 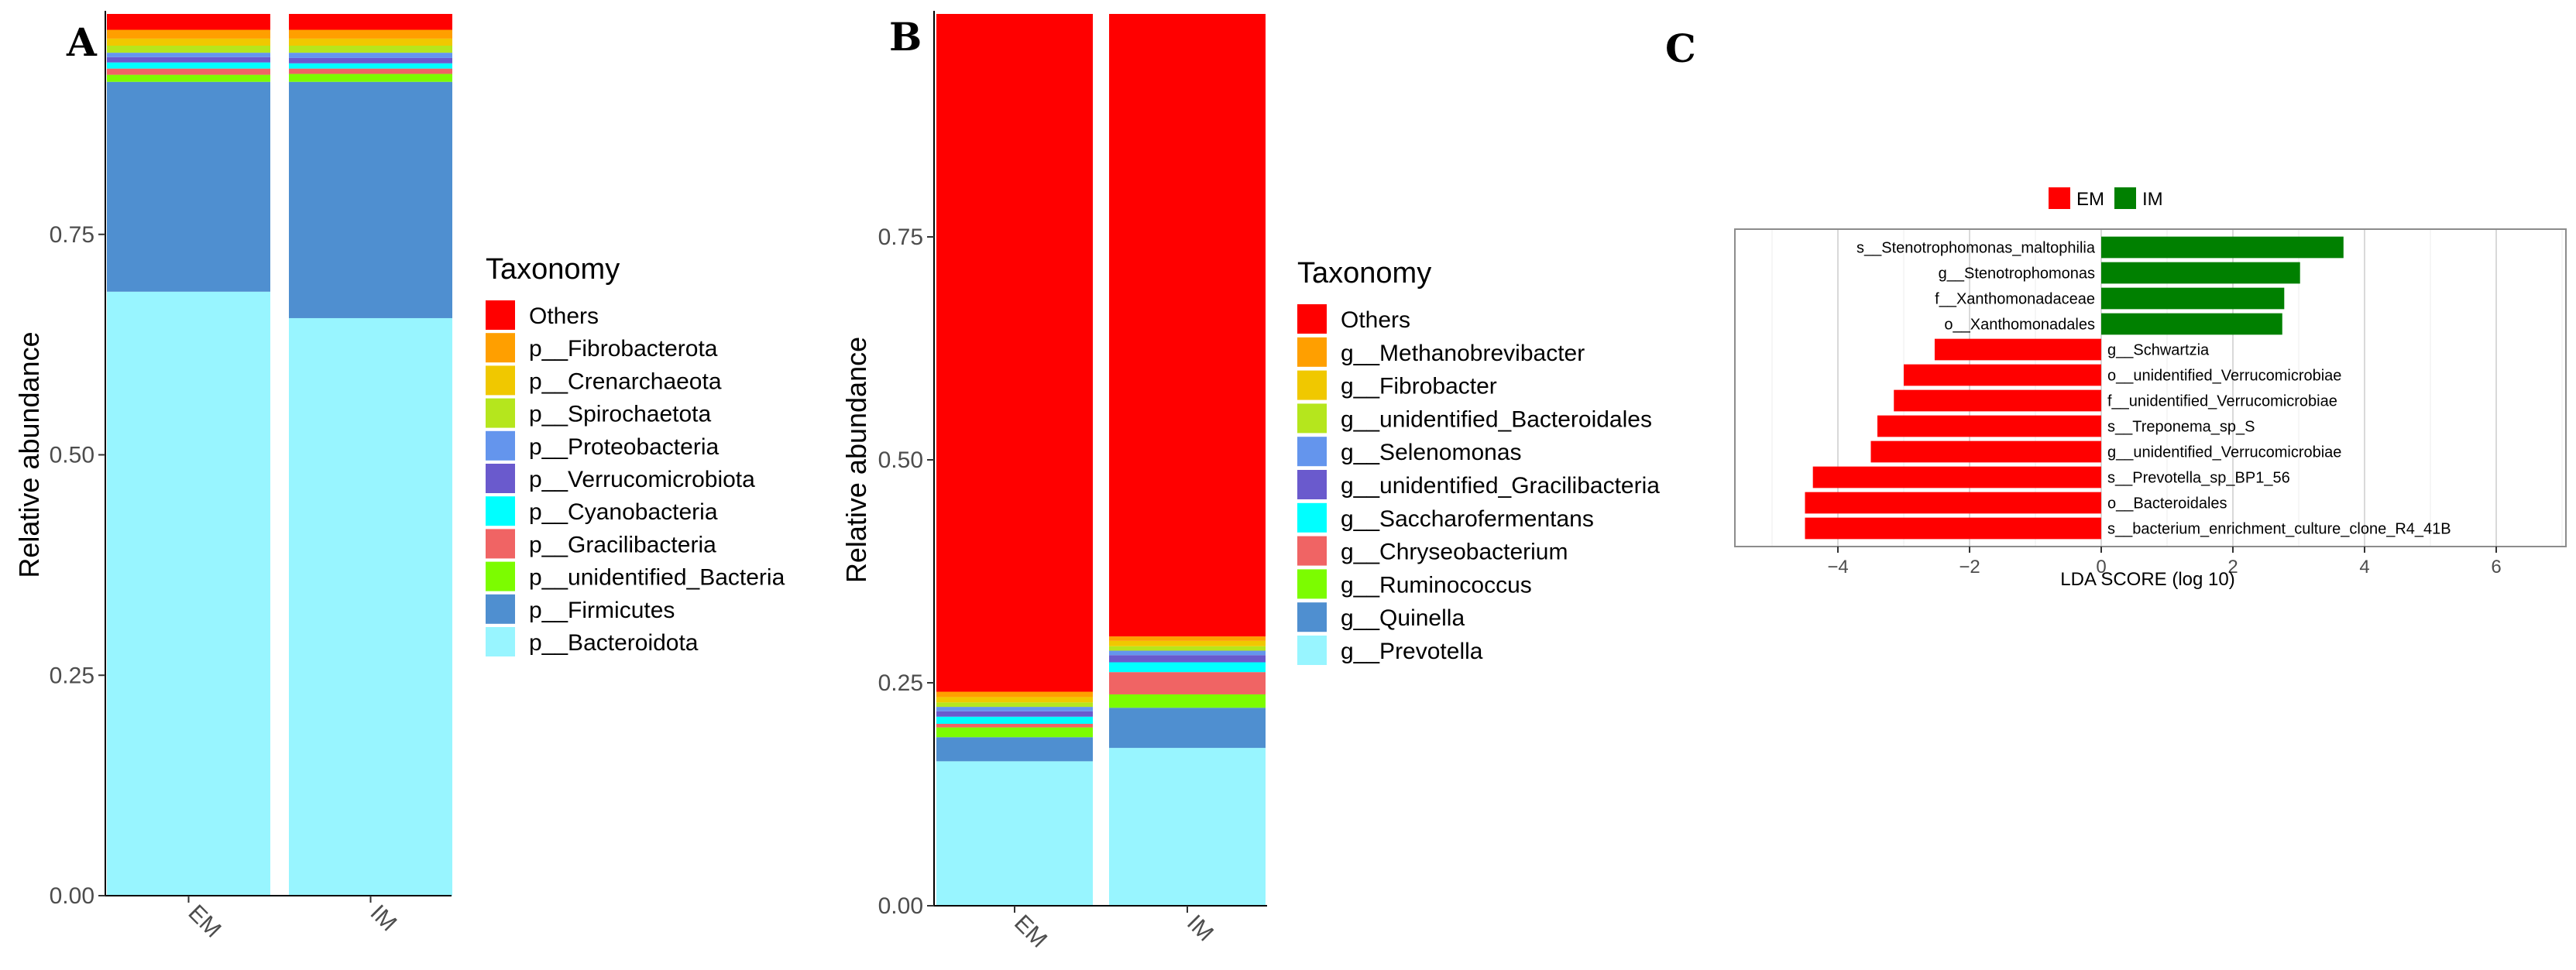 What do you see at coordinates (2224, 376) in the screenshot?
I see `lda-label-o-unidentified-verrucomicrobiae: o__unidentified_Verrucomicrobiae` at bounding box center [2224, 376].